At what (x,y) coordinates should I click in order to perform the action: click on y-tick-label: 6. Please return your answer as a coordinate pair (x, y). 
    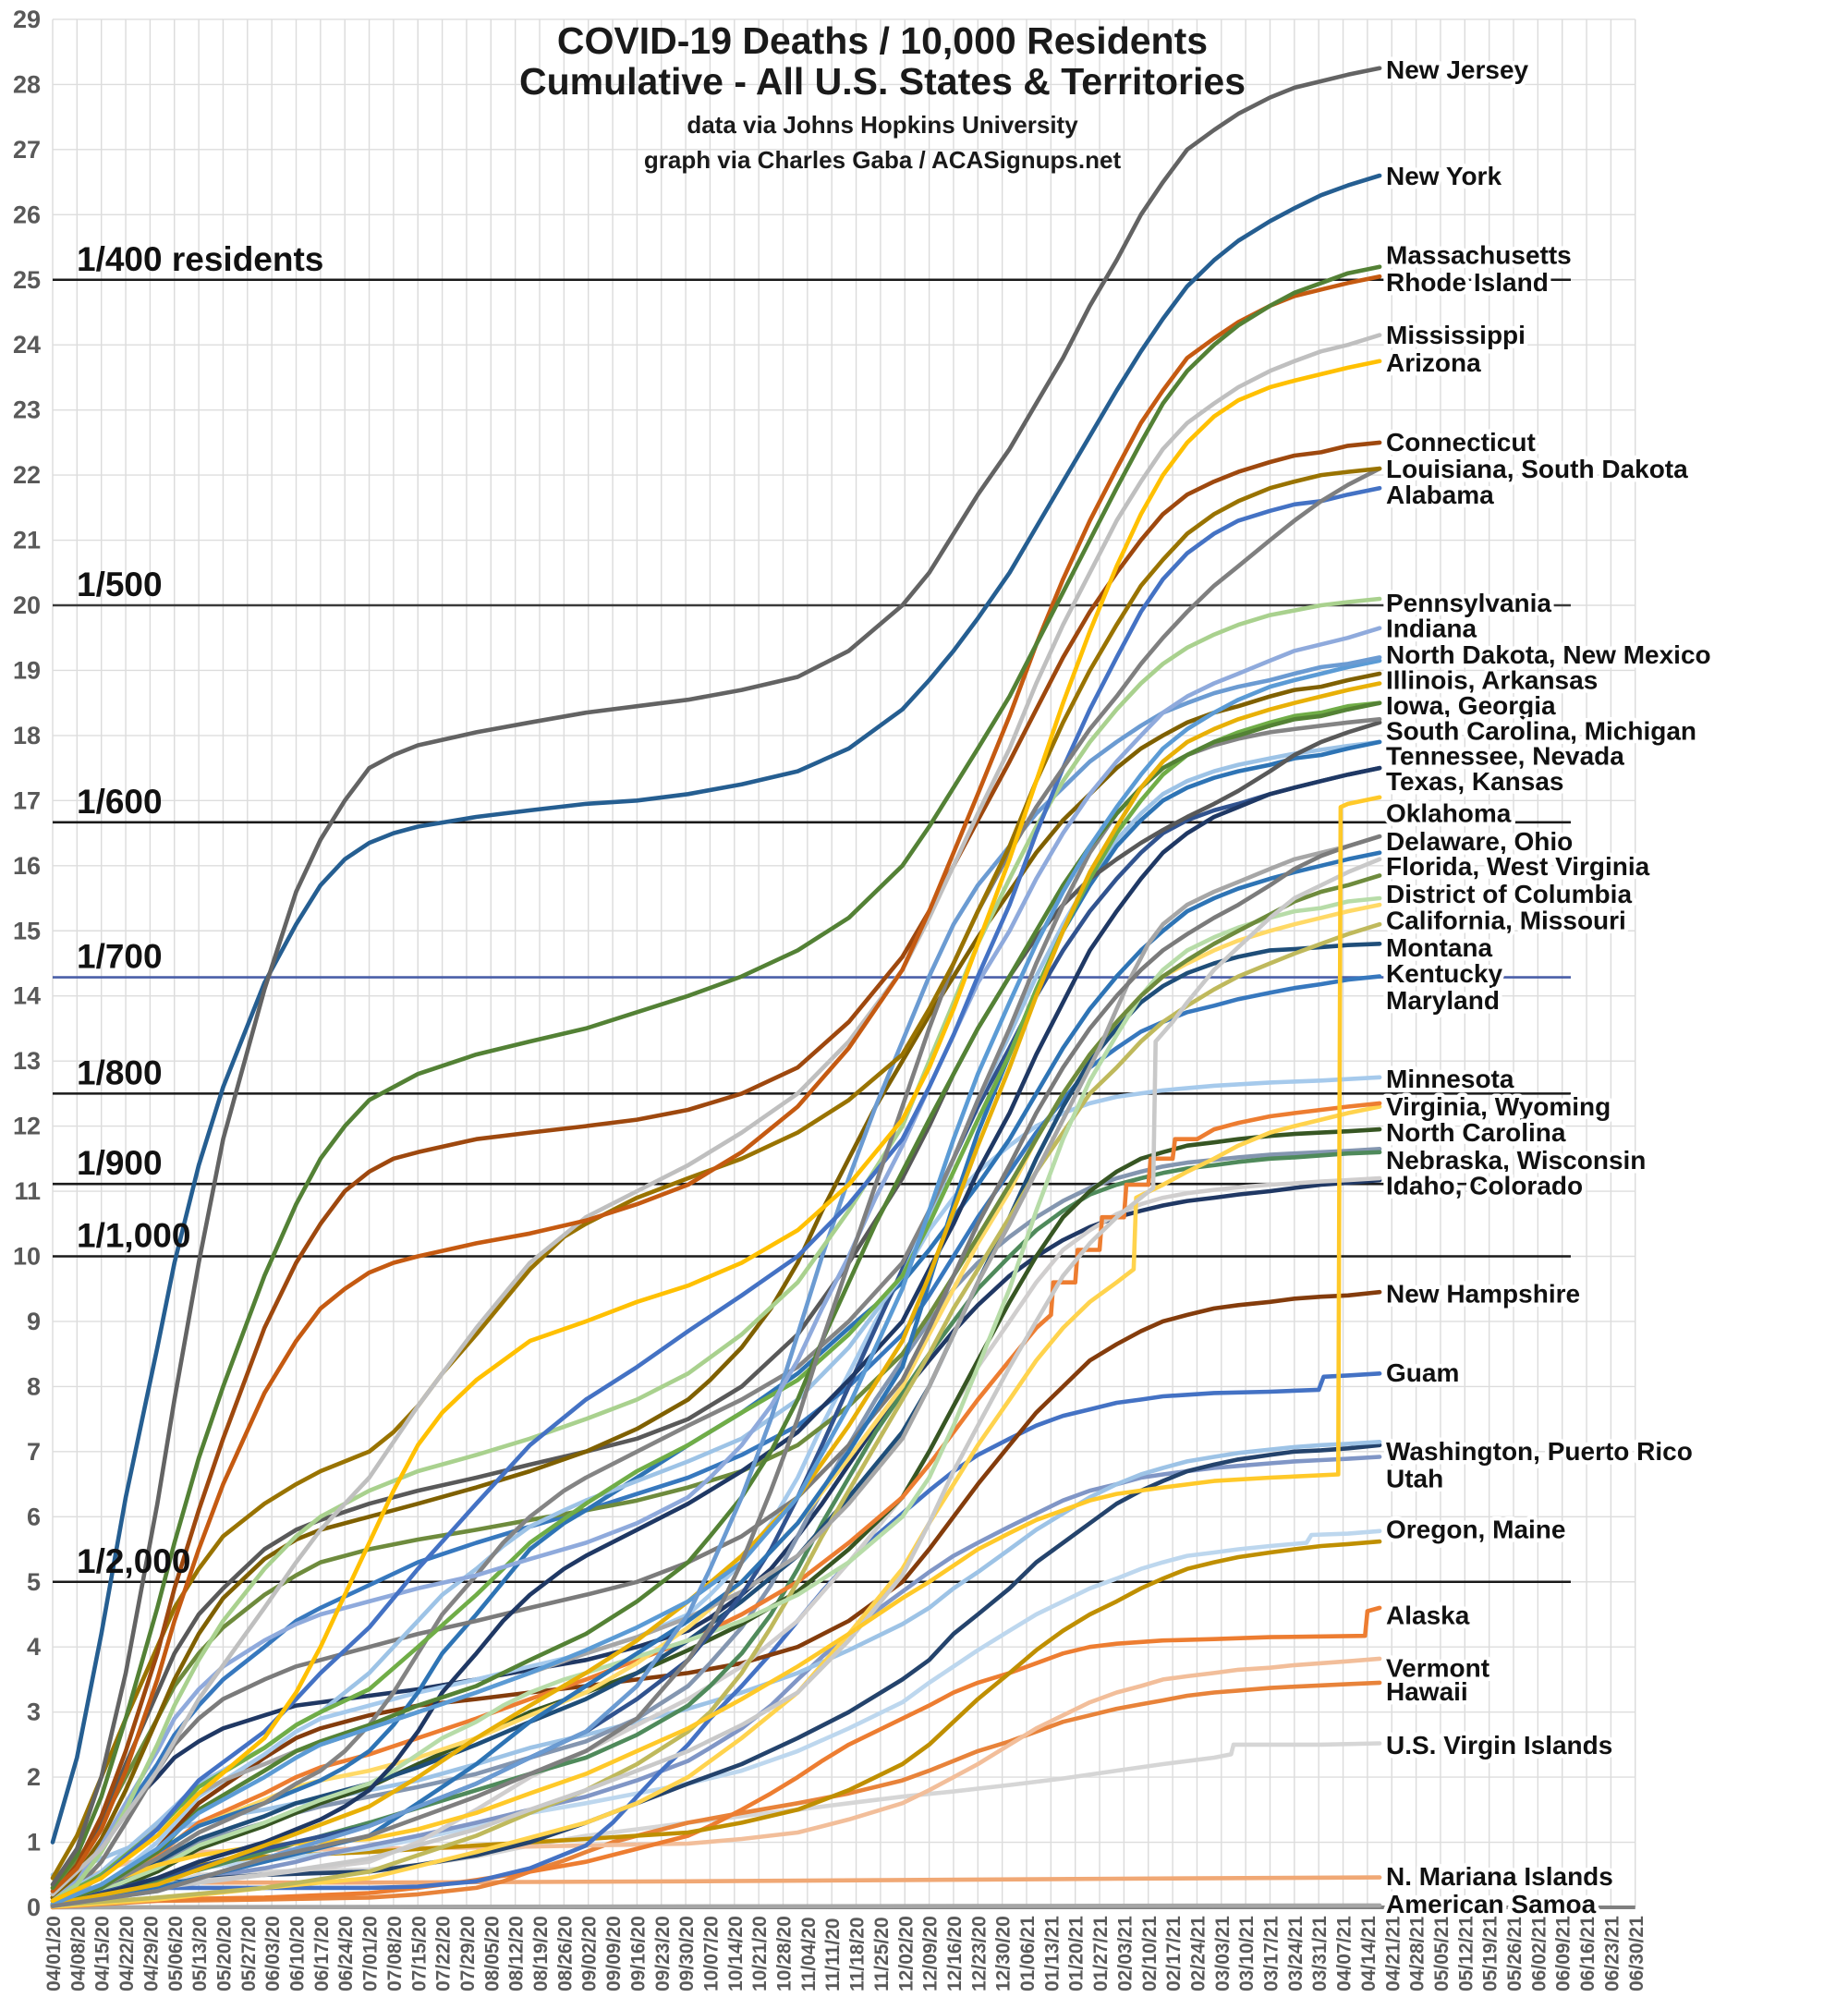
    Looking at the image, I should click on (34, 1516).